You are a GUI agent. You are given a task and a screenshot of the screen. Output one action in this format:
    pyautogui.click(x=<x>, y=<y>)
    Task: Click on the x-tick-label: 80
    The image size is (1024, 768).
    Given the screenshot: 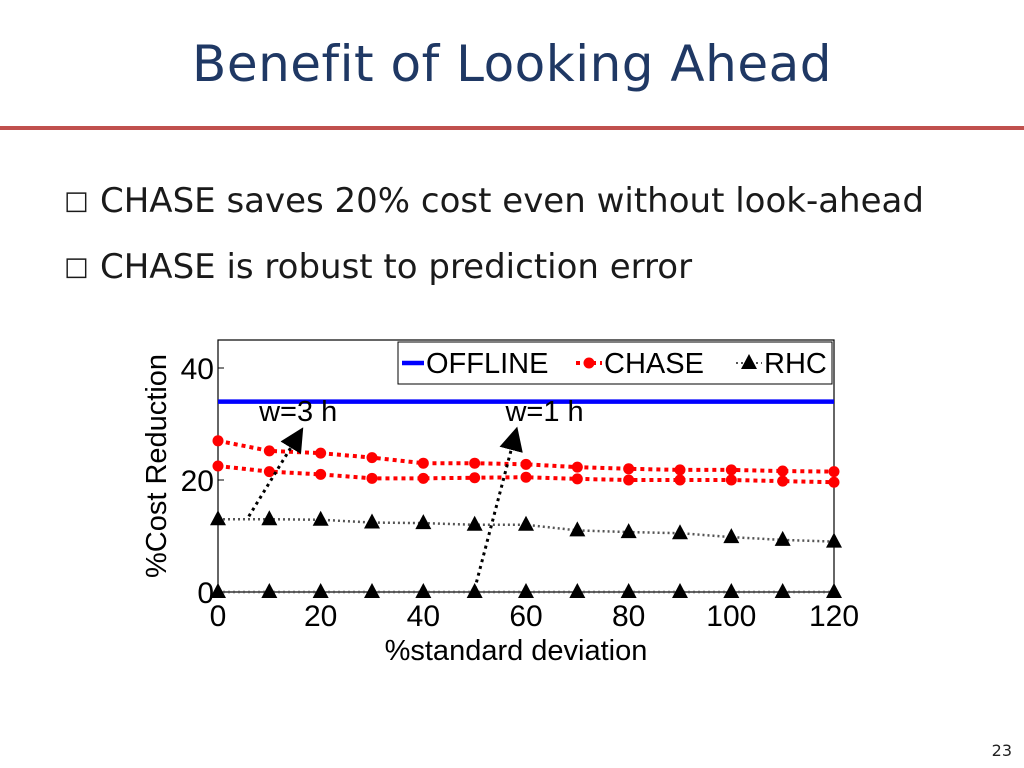 What is the action you would take?
    pyautogui.click(x=628, y=616)
    